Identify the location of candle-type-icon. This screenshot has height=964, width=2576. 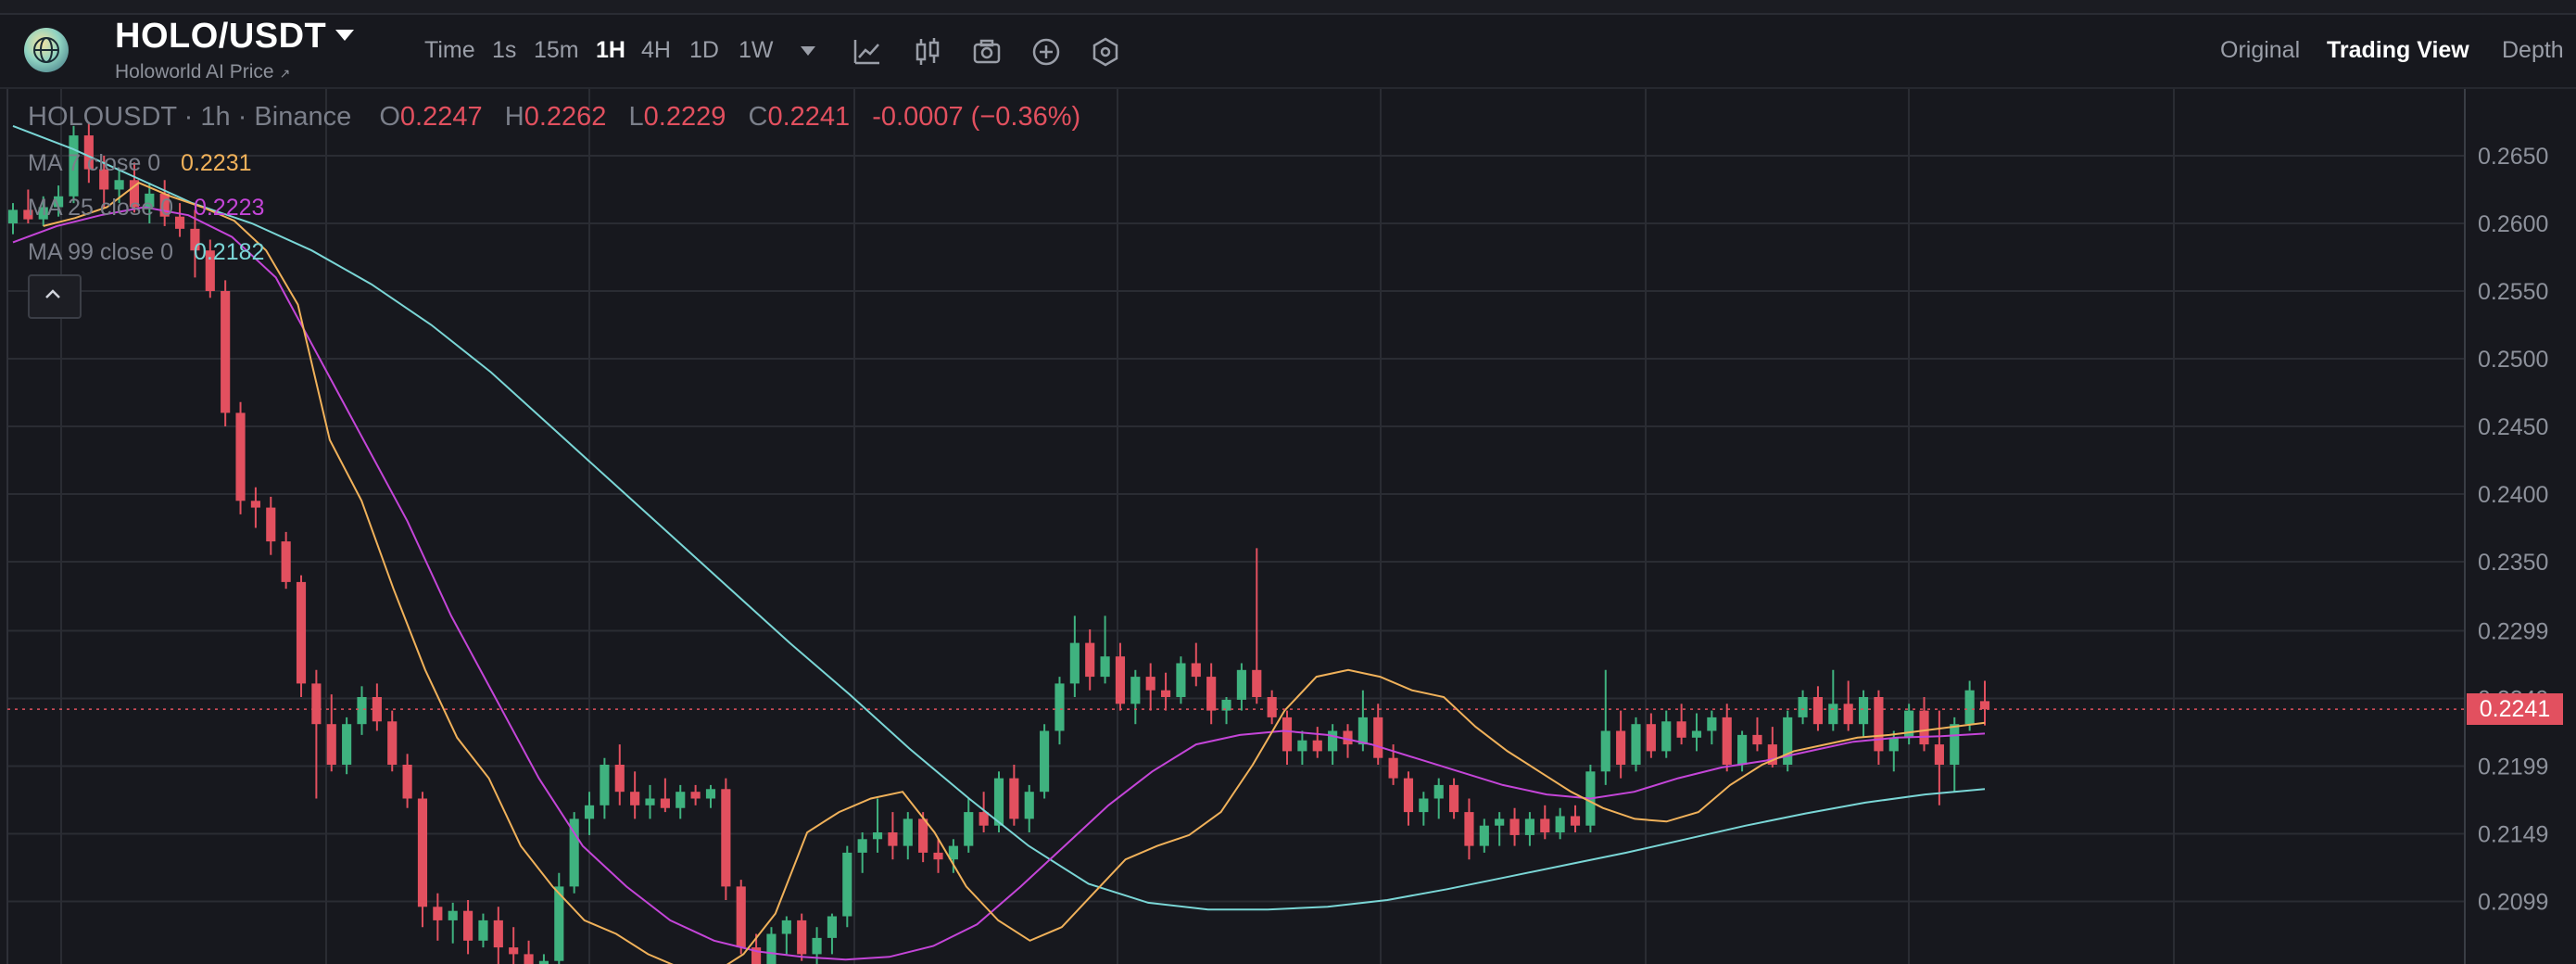
(927, 52).